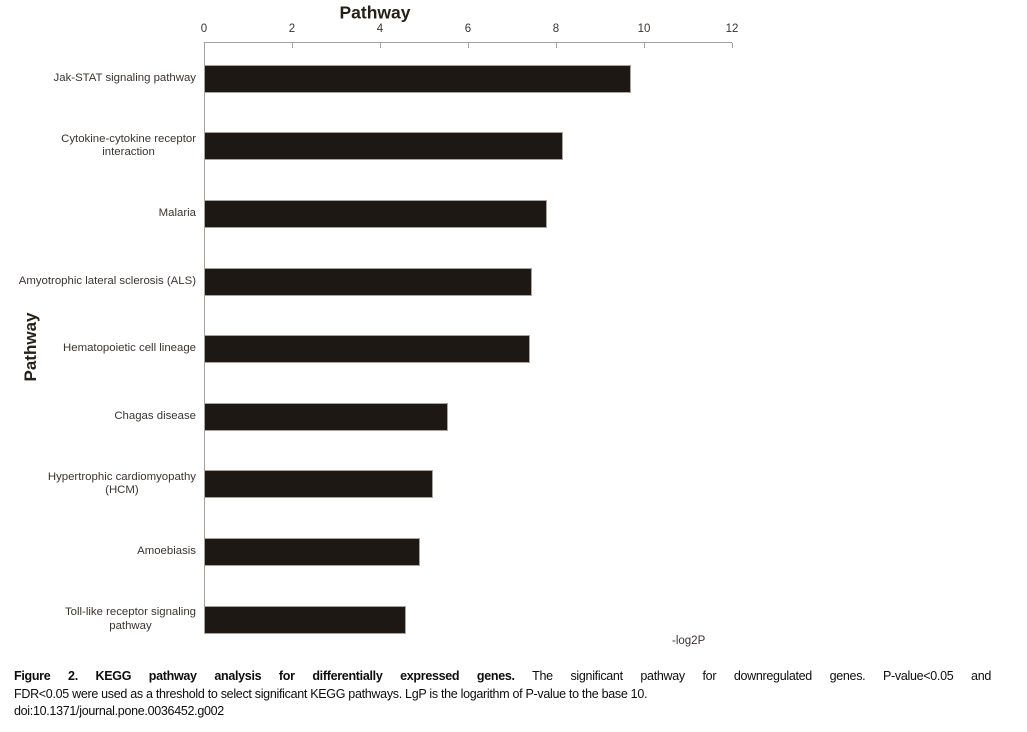  I want to click on caption-doi: doi:10.1371/journal.pone.0036452.g002, so click(119, 711).